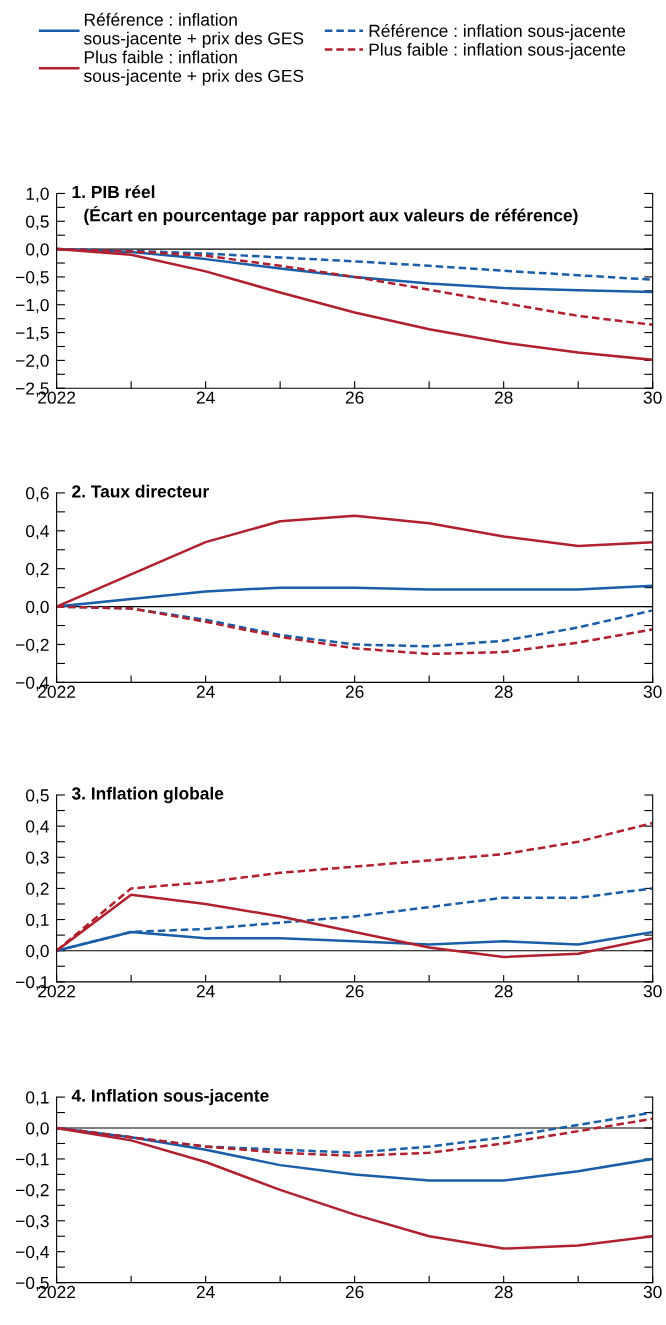  I want to click on chart-title: 3. Inflation globale, so click(147, 795).